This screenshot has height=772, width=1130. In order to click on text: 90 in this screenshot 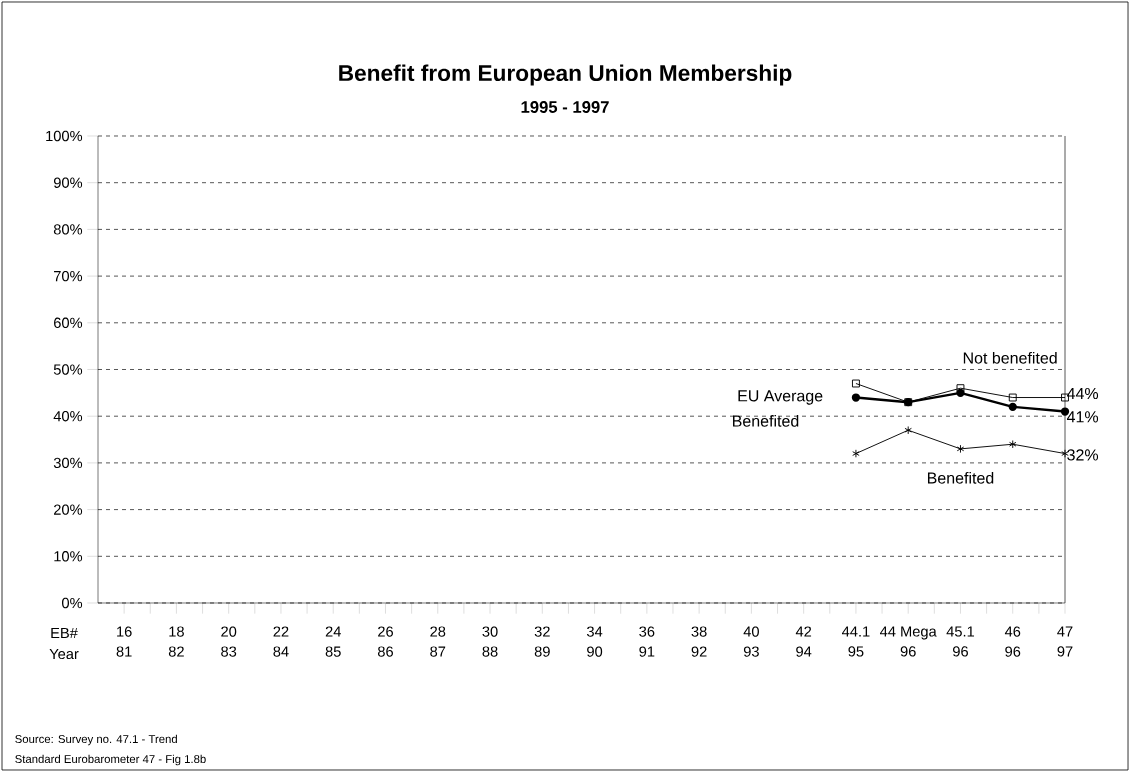, I will do `click(595, 651)`.